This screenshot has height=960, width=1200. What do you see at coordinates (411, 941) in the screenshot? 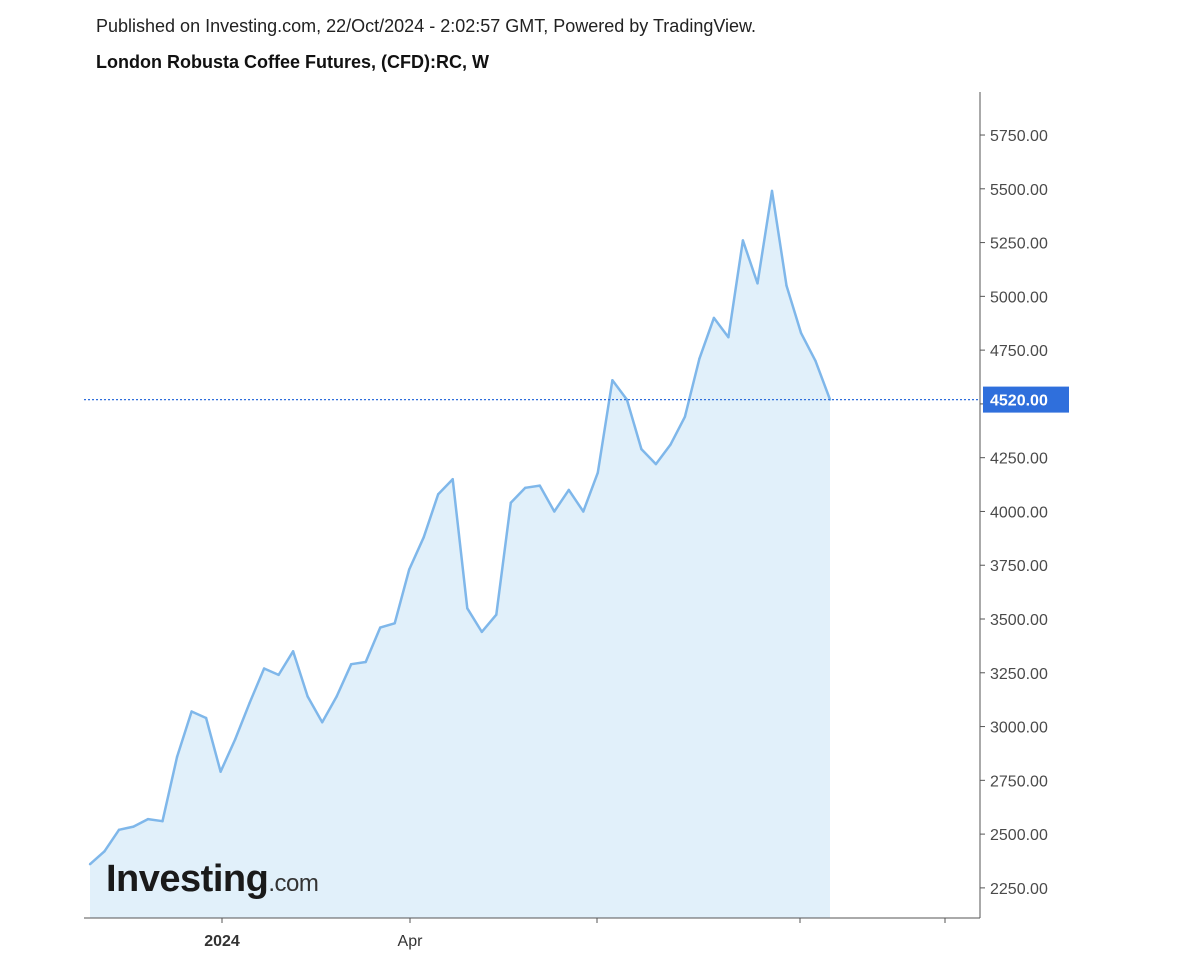
I see `x-tick-label: Apr` at bounding box center [411, 941].